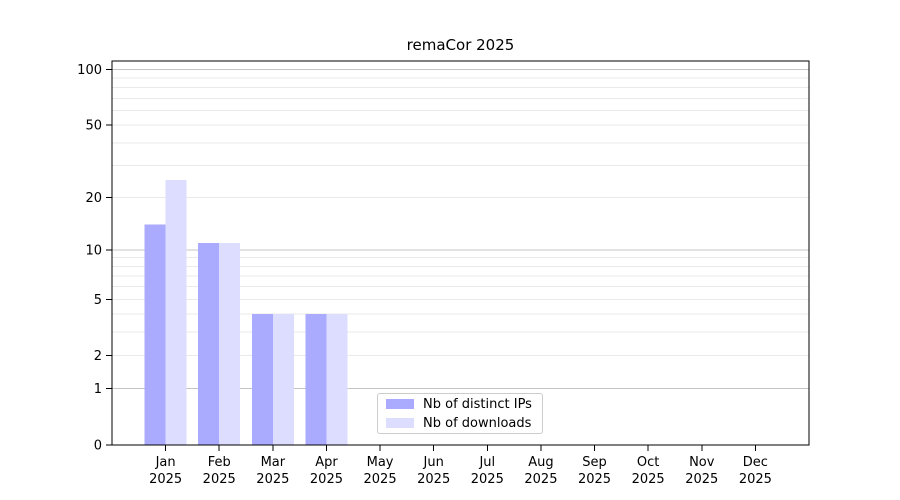  What do you see at coordinates (93, 198) in the screenshot?
I see `y-tick-label: 20` at bounding box center [93, 198].